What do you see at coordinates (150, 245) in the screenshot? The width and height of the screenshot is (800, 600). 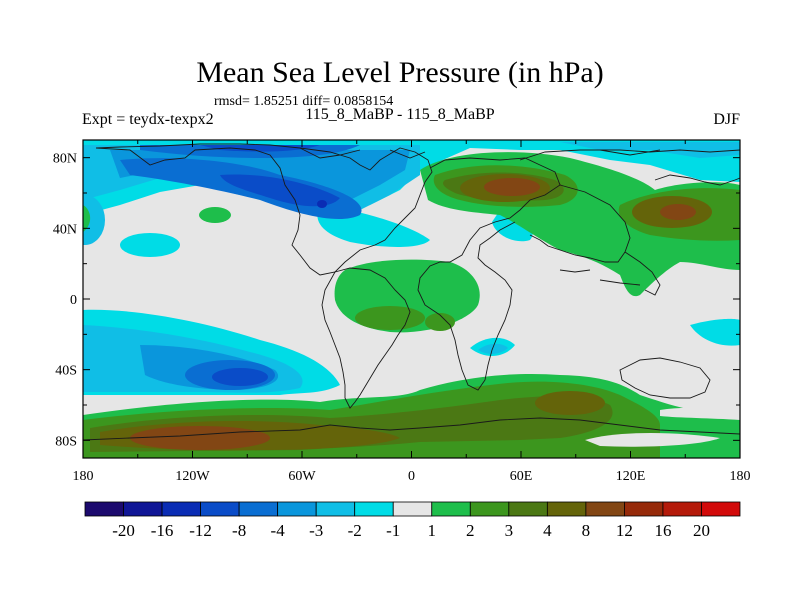 I see `contour-pacific-minus1-blob` at bounding box center [150, 245].